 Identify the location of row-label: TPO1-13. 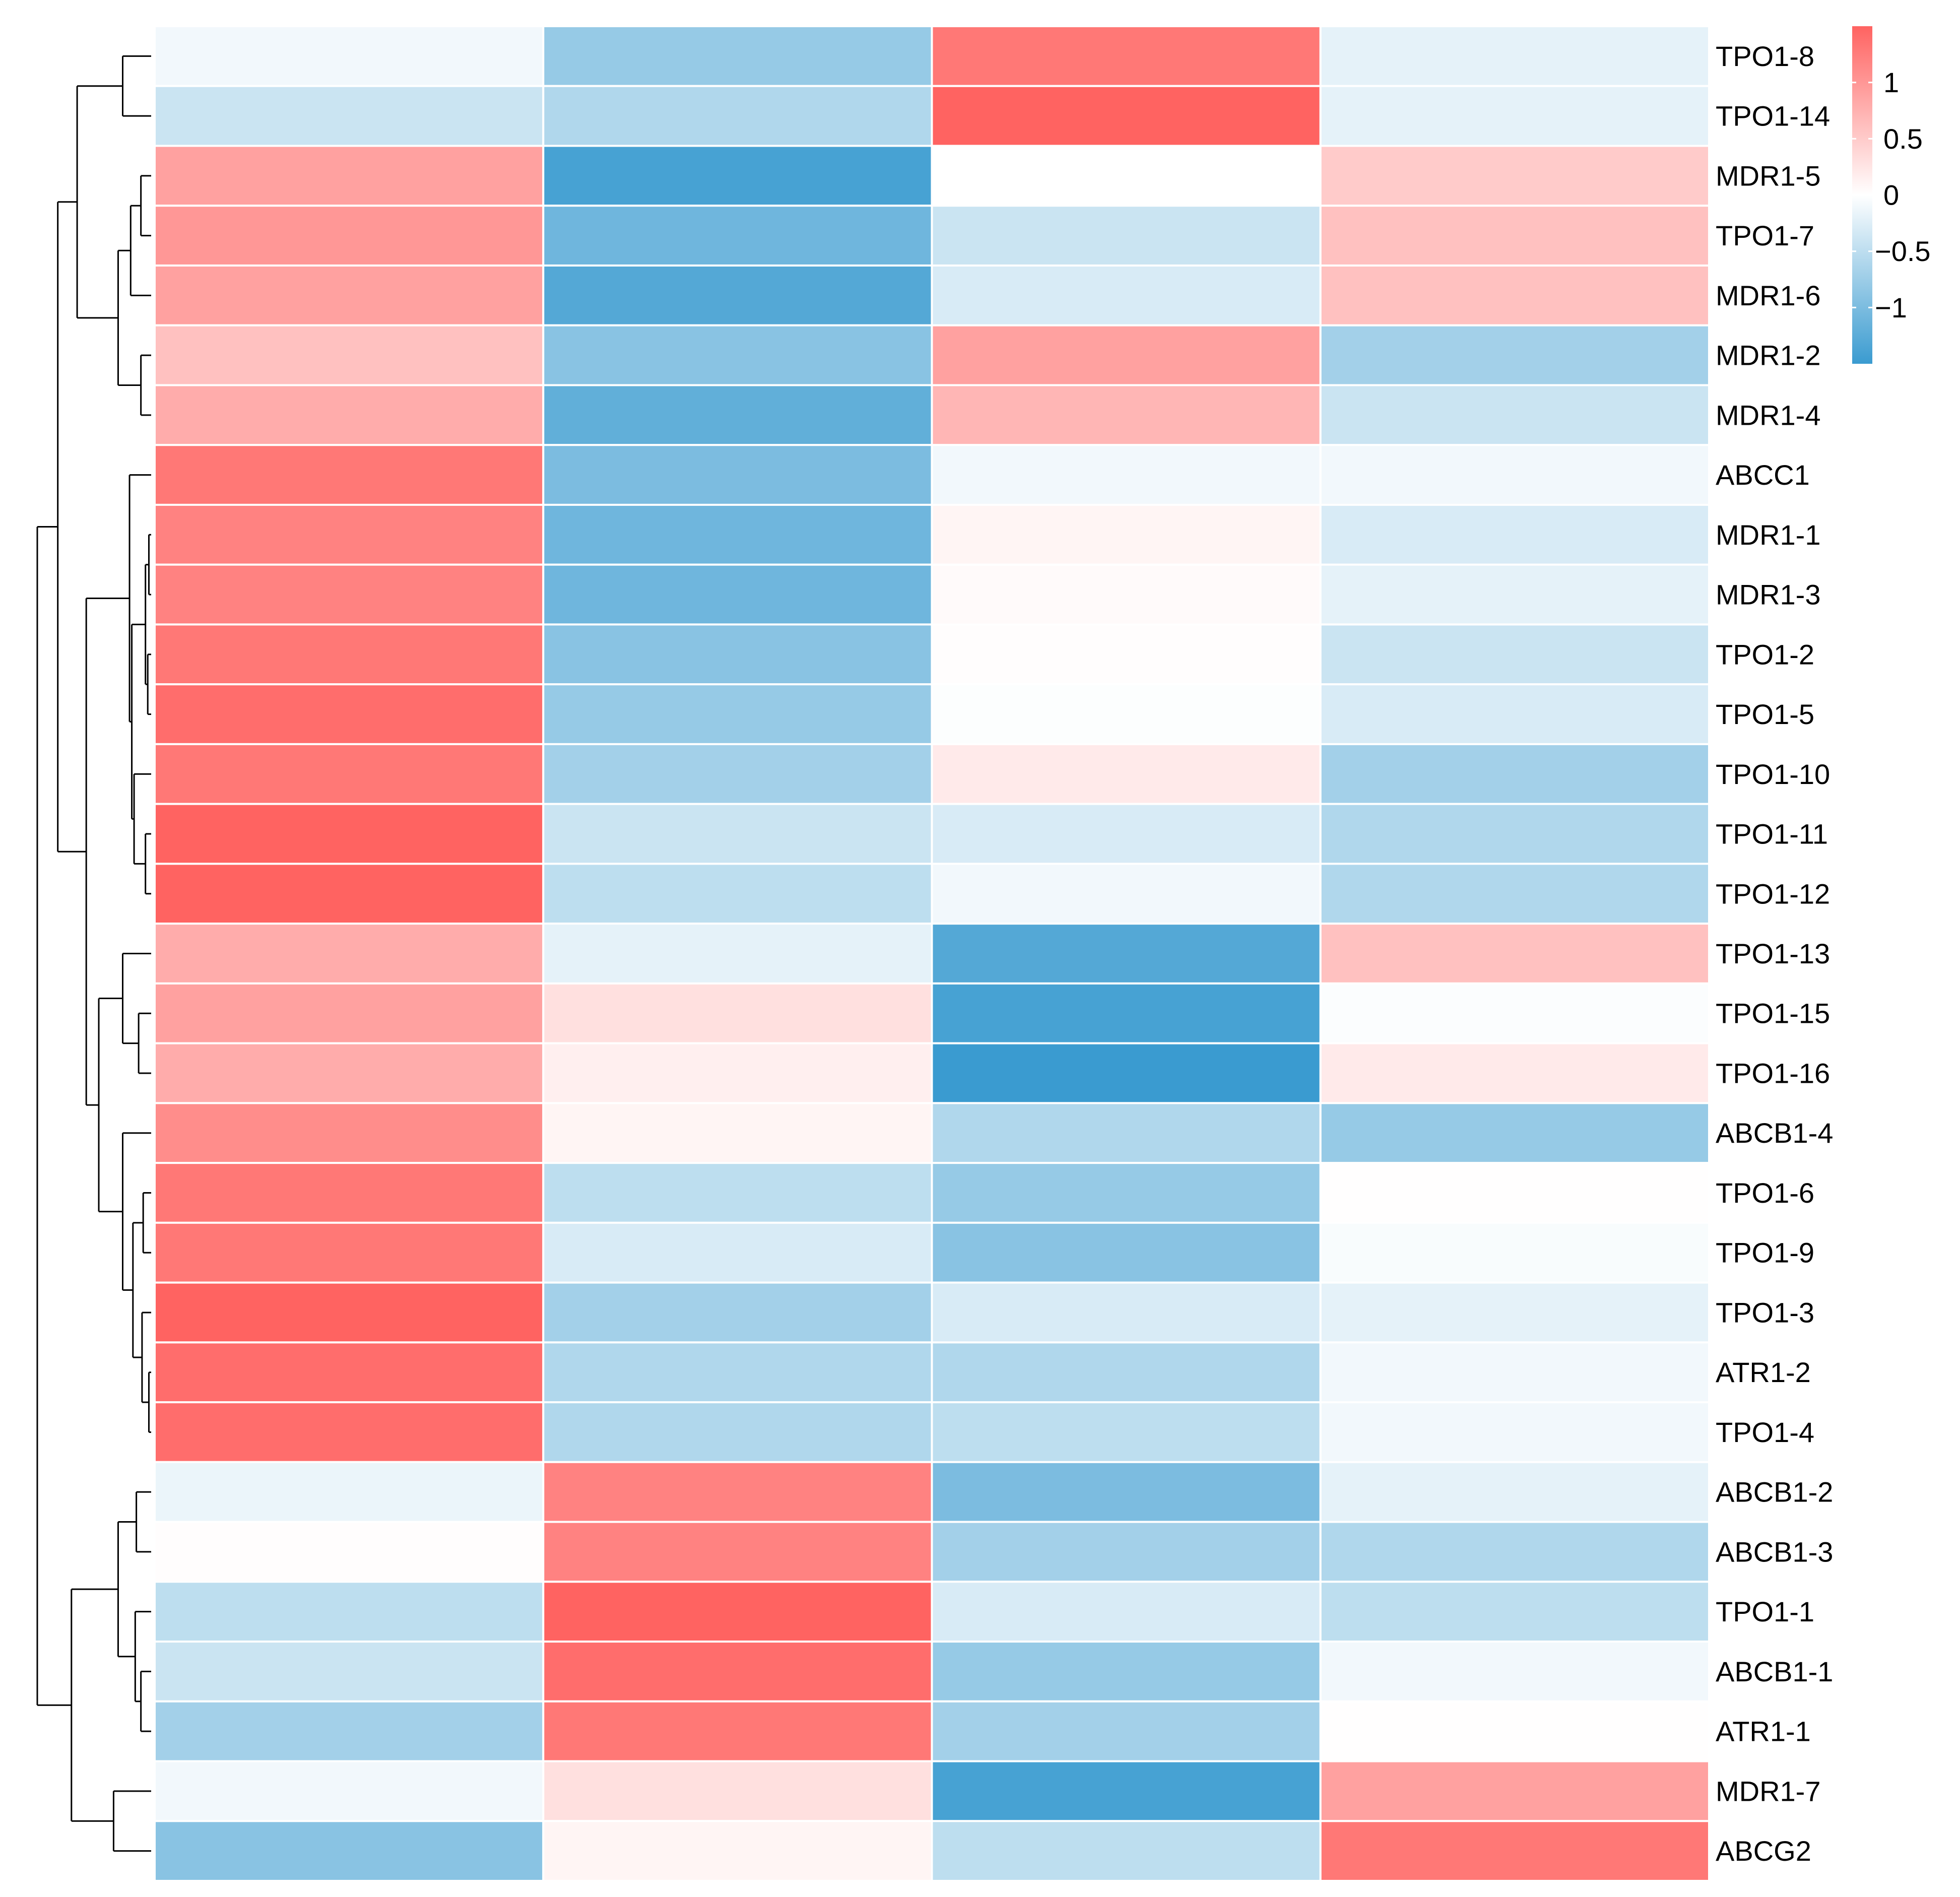
(1773, 953).